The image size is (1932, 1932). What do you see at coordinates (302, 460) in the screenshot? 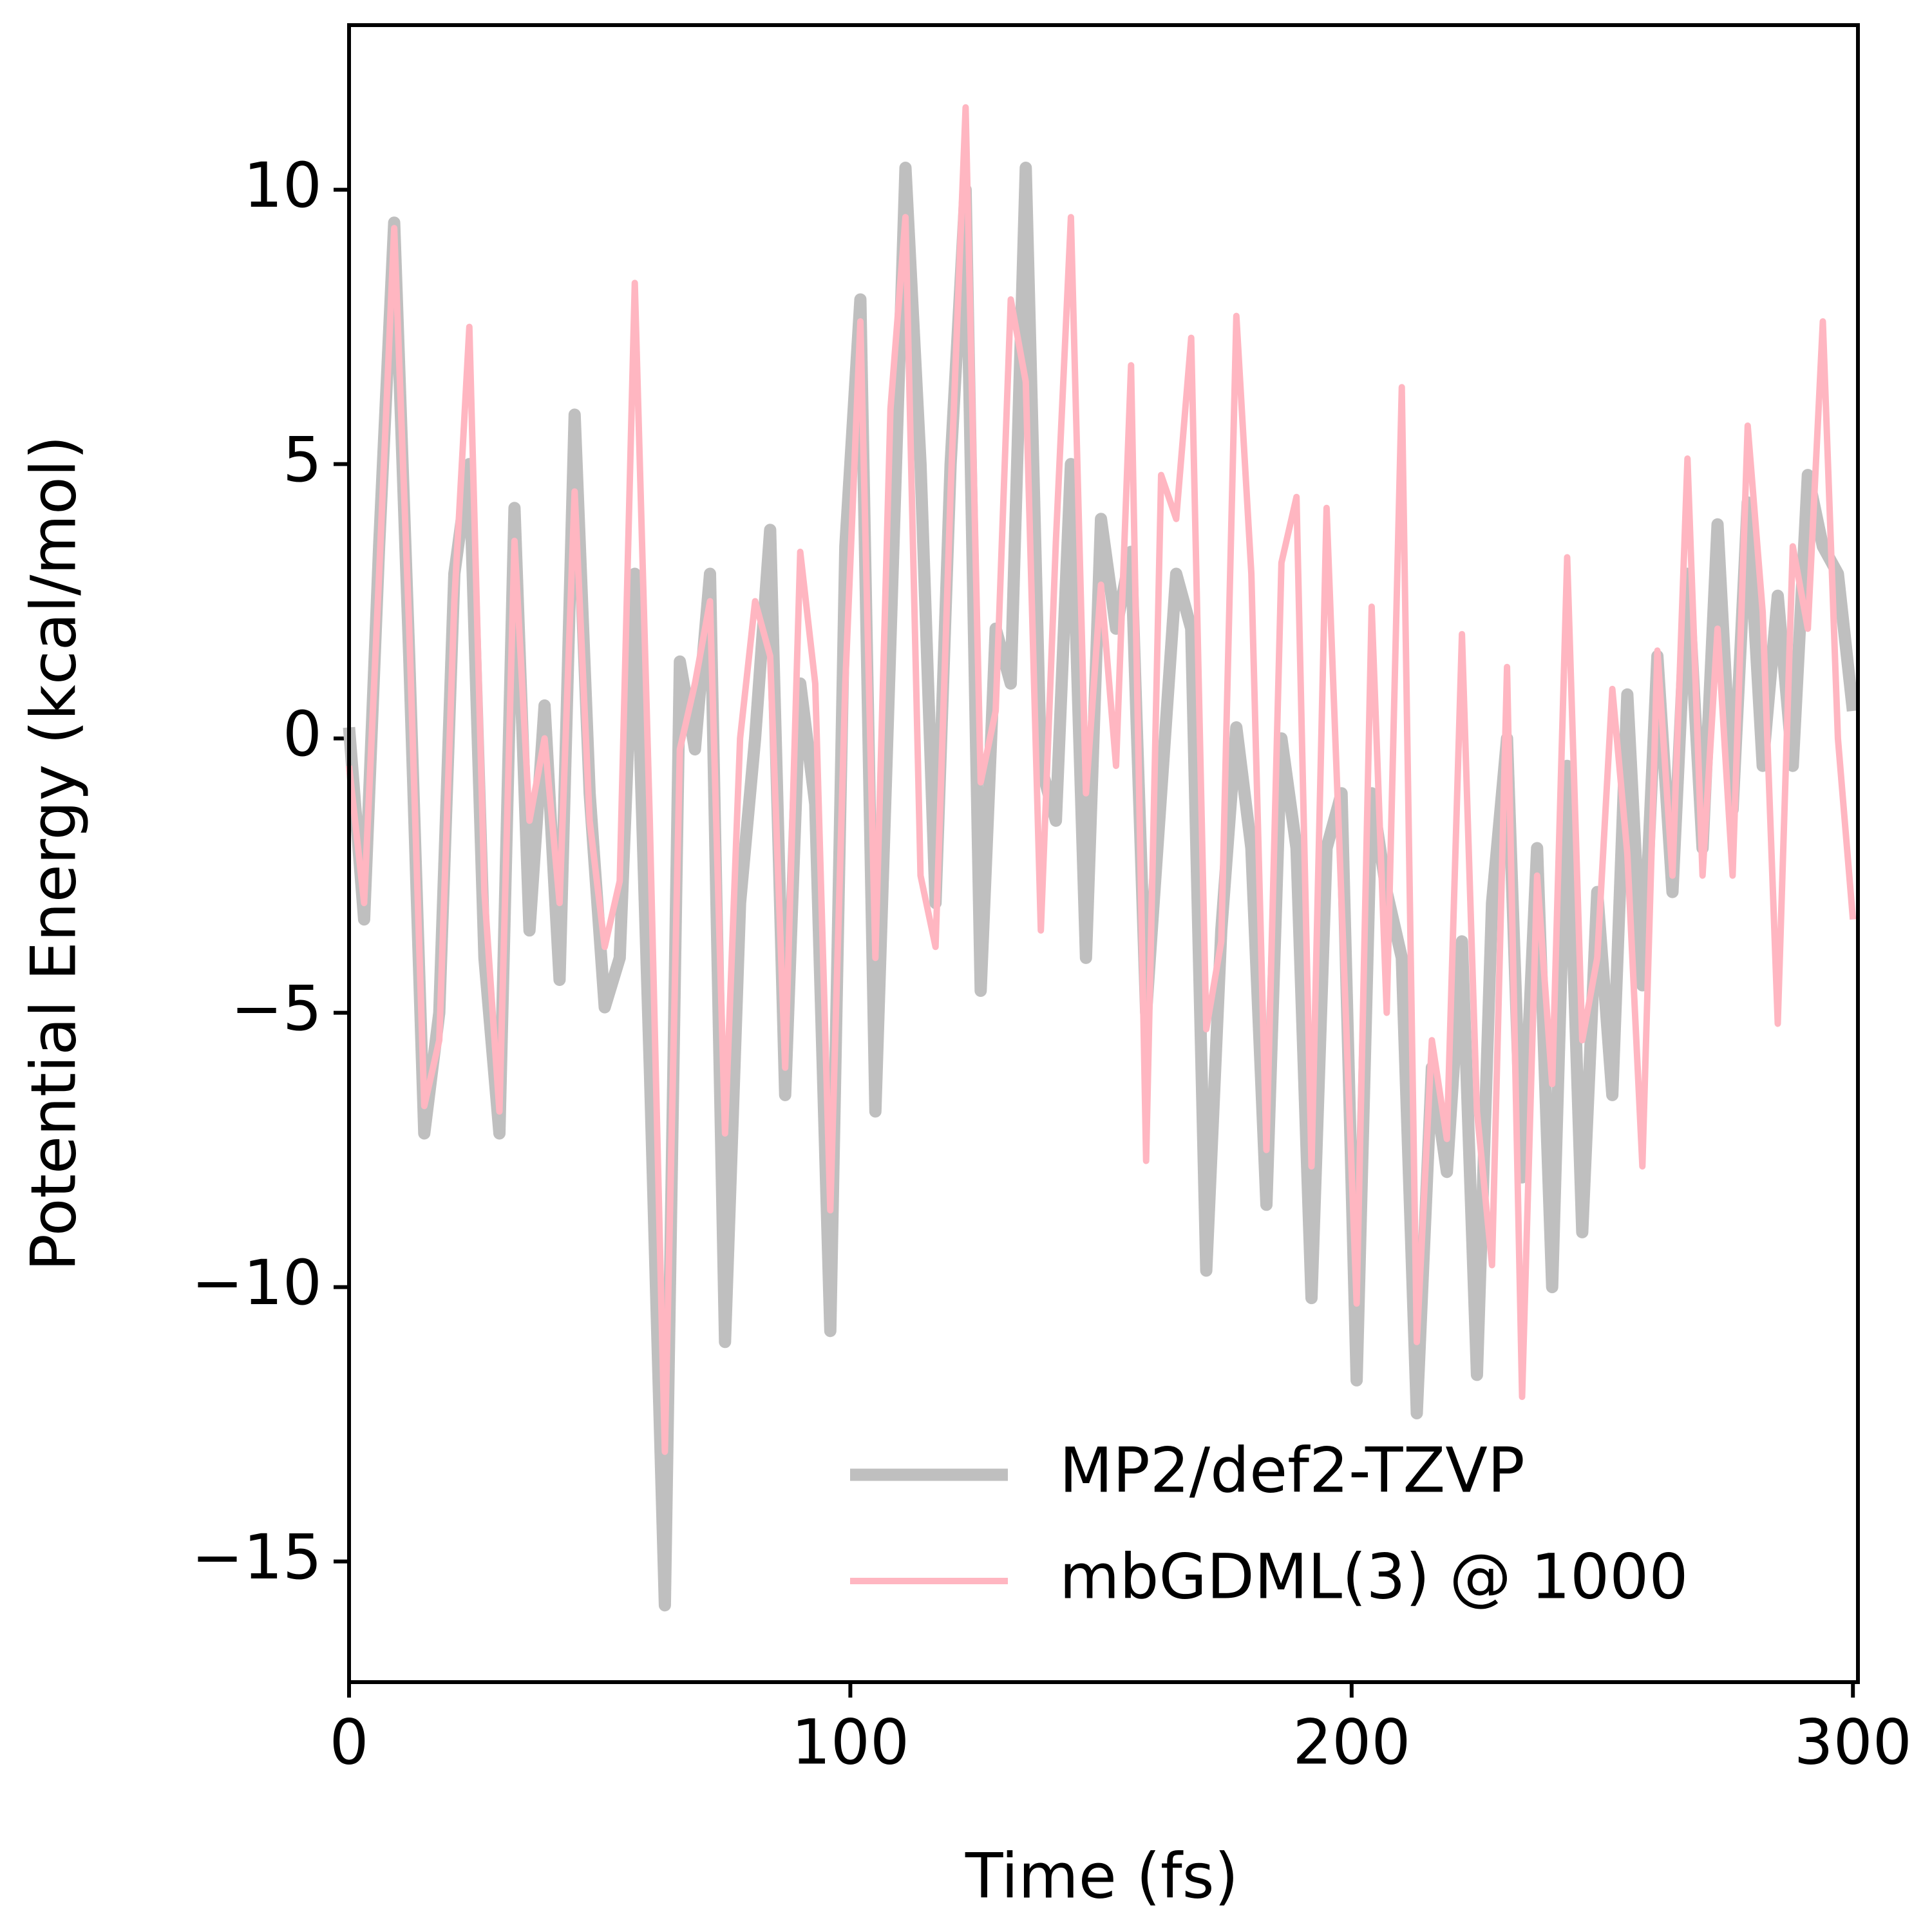
I see `y-tick-label: 5` at bounding box center [302, 460].